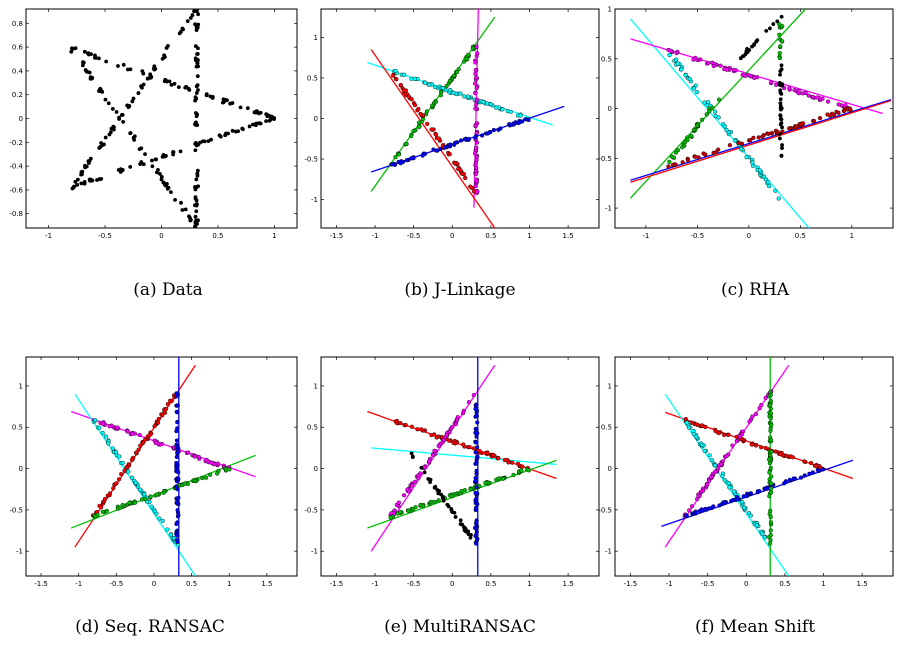 This screenshot has width=901, height=646. I want to click on x-tick-label: -1.5, so click(41, 584).